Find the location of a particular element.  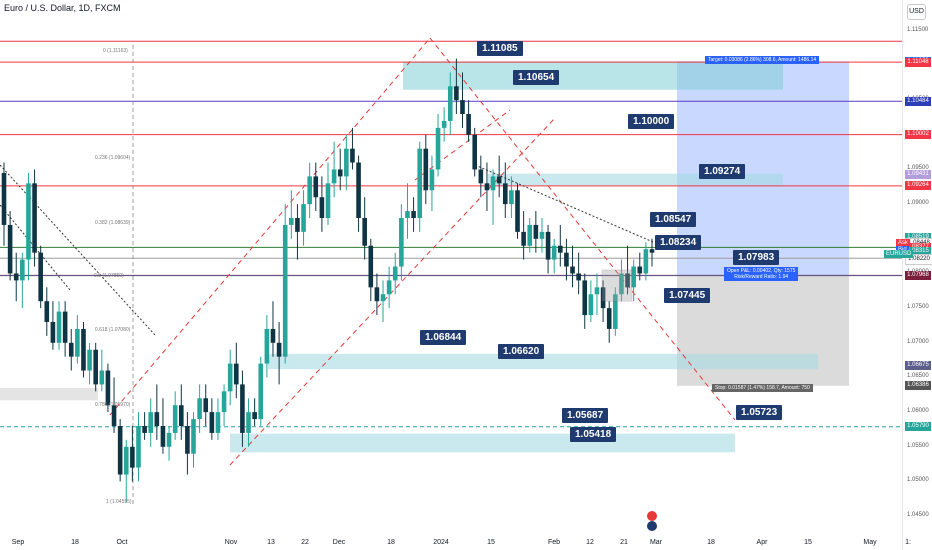

time-tick: Nov is located at coordinates (231, 542).